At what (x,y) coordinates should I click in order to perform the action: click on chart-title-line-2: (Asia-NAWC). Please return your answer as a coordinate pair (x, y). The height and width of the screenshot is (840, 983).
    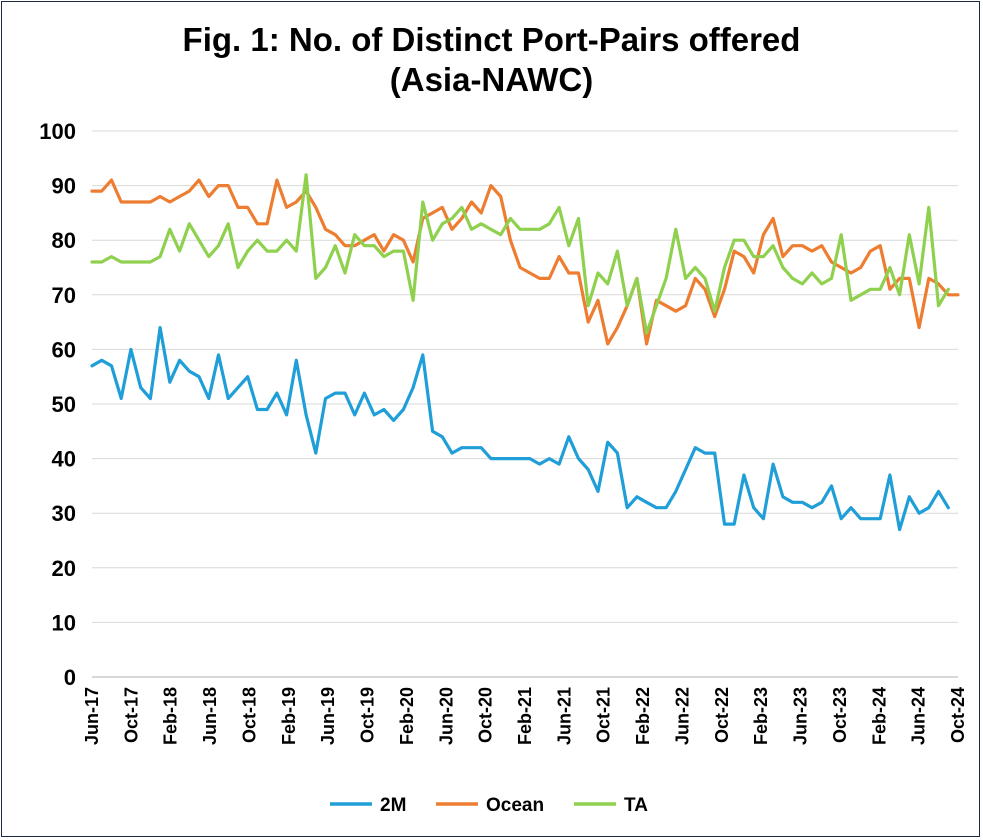
    Looking at the image, I should click on (491, 79).